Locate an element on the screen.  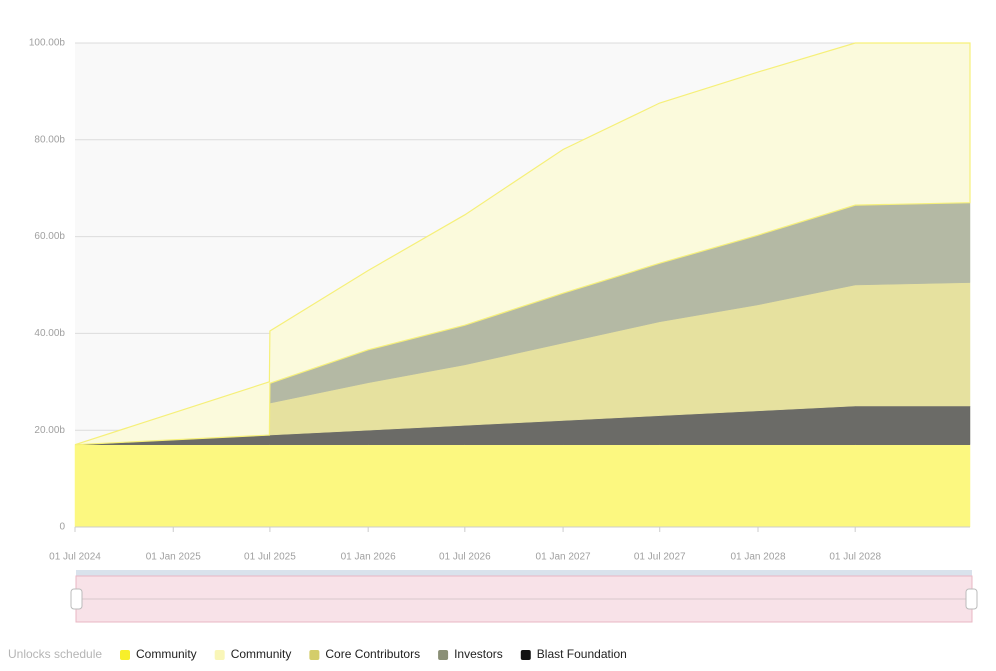
legend-item: Blast Foundation is located at coordinates (573, 654).